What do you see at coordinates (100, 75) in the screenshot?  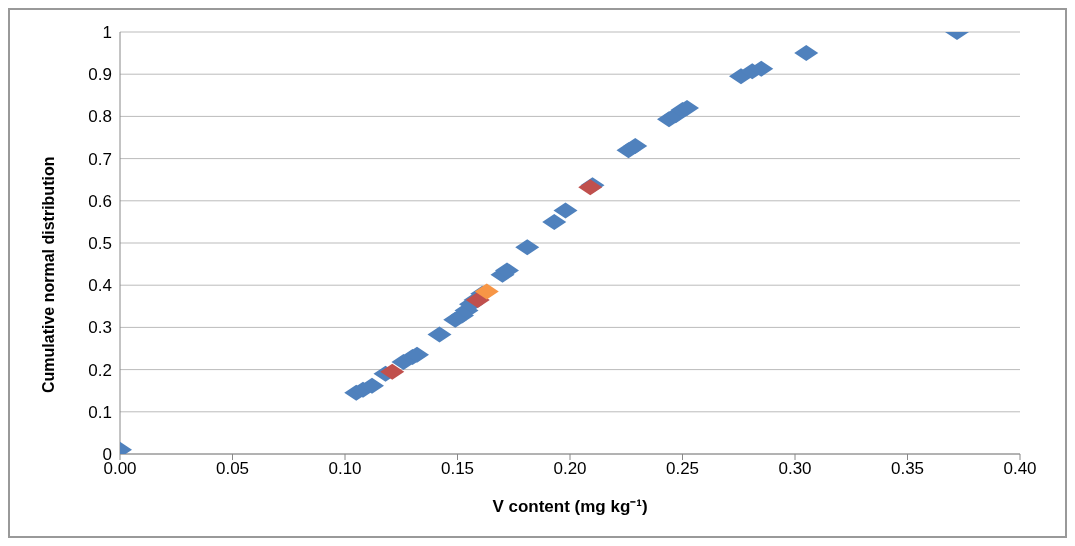 I see `y-tick-label: 0.9` at bounding box center [100, 75].